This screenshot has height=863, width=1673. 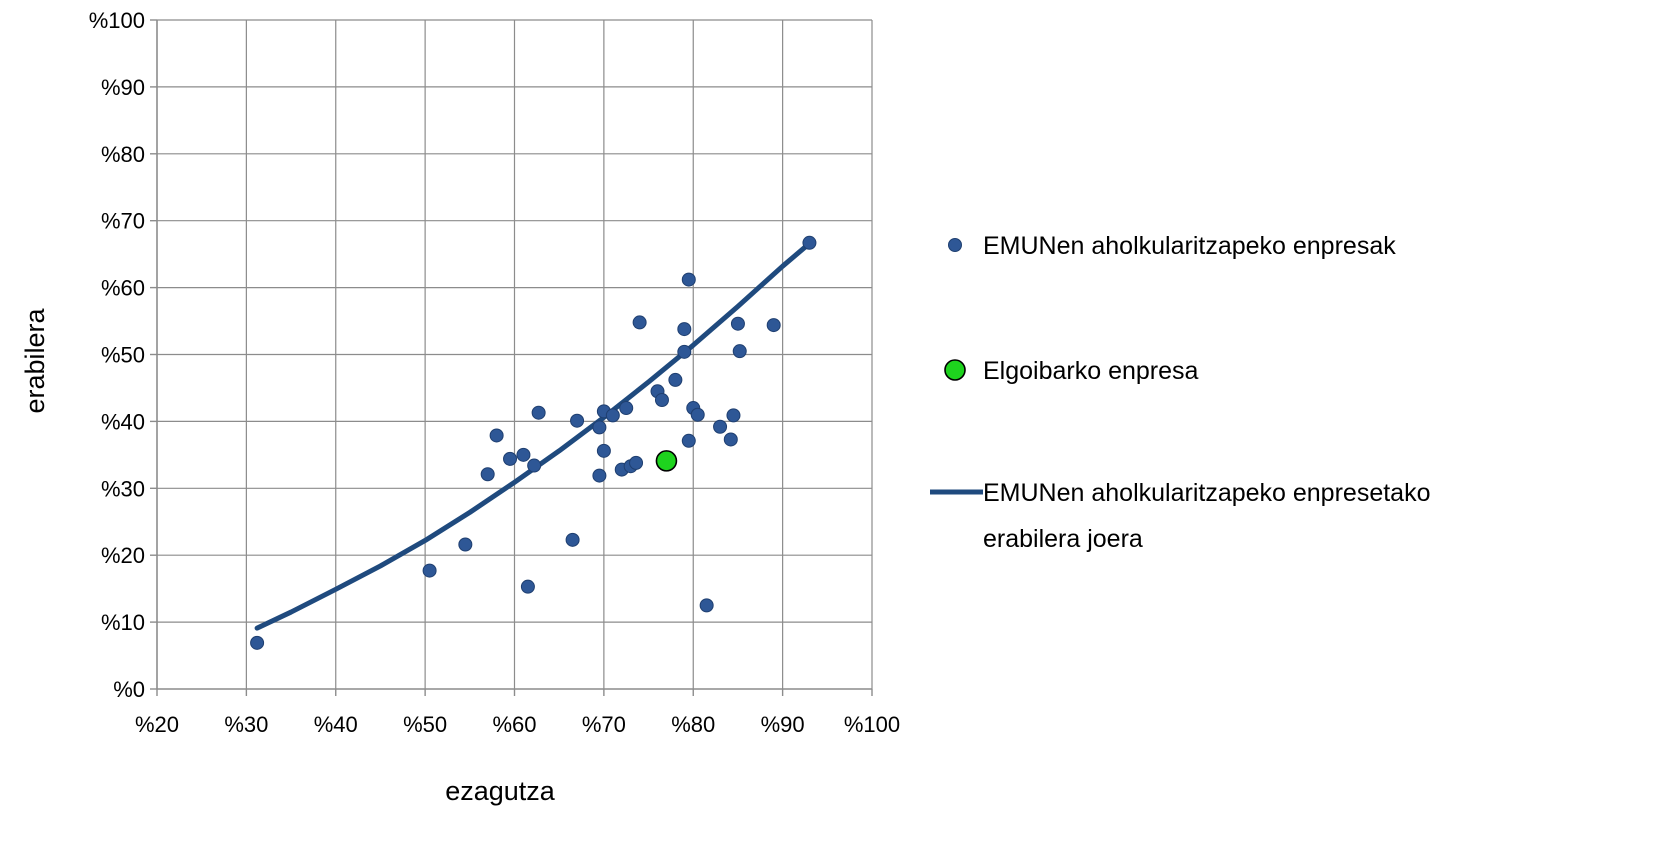 I want to click on legend-label-elgoibar-company: Elgoibarko enpresa, so click(x=1091, y=371).